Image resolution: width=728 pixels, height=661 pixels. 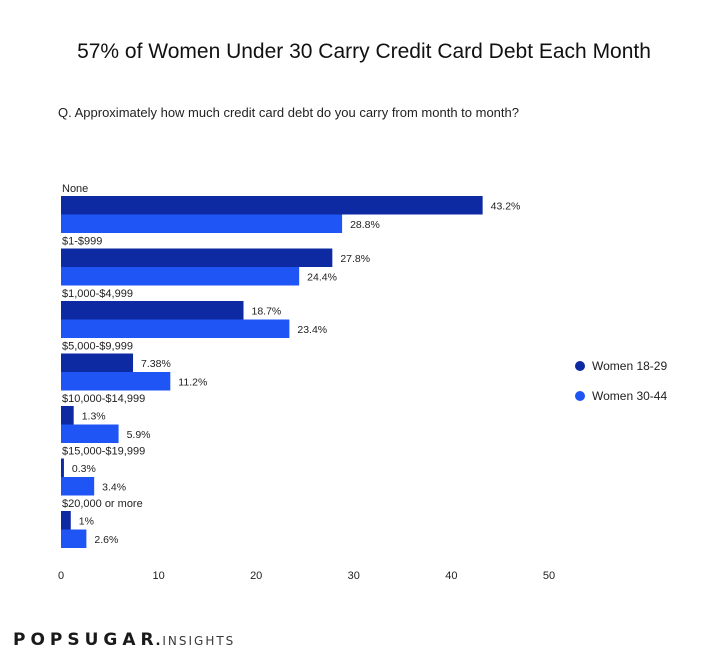 What do you see at coordinates (549, 576) in the screenshot?
I see `x-tick-label-5: 50` at bounding box center [549, 576].